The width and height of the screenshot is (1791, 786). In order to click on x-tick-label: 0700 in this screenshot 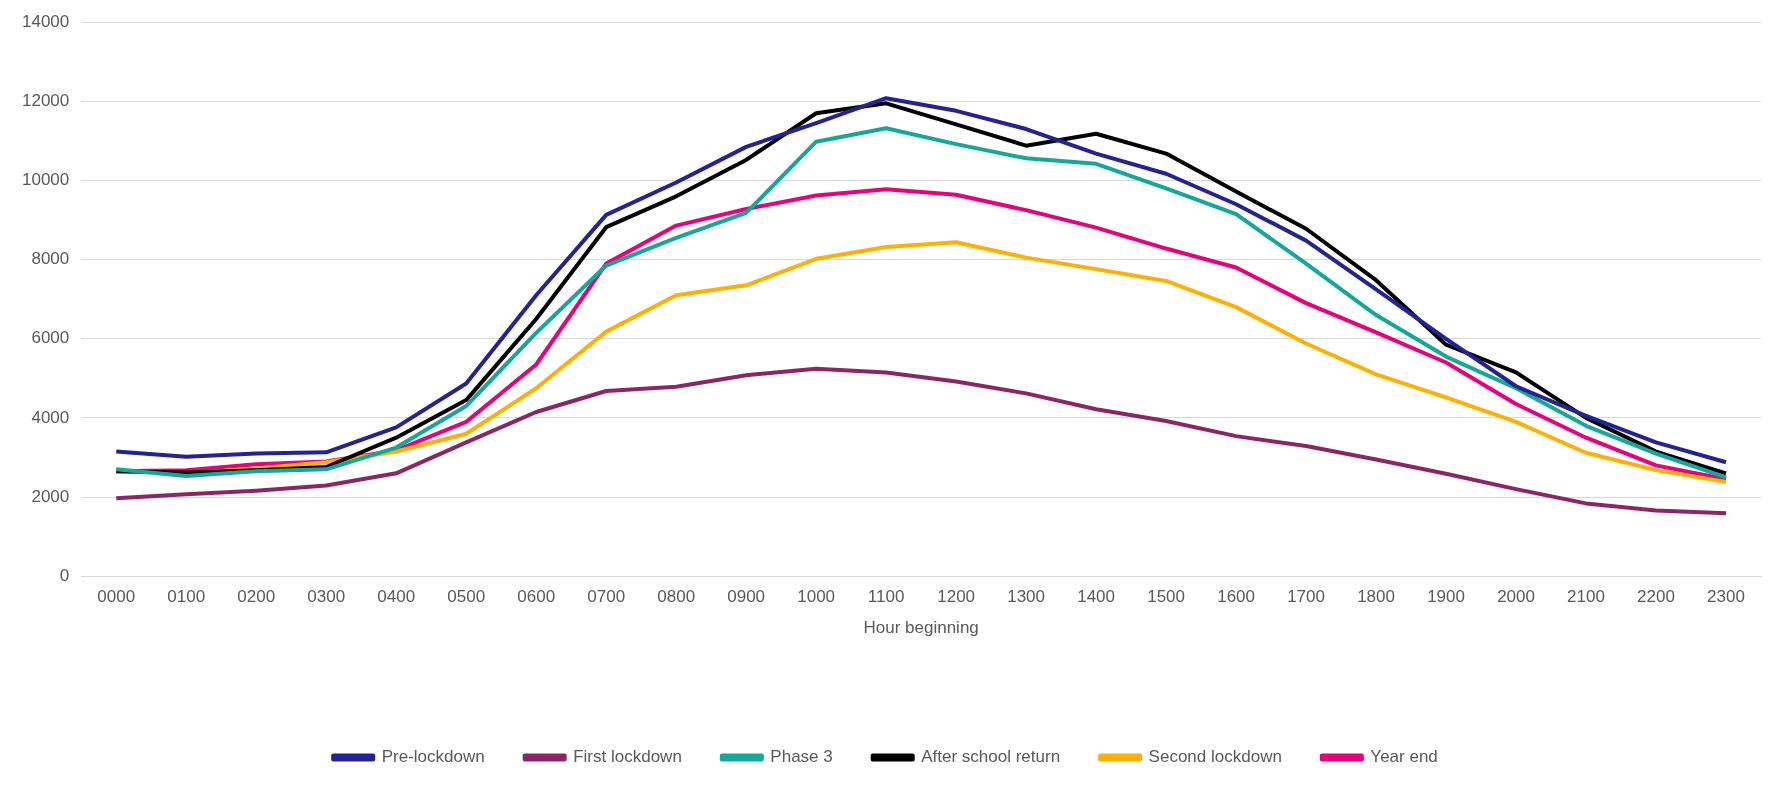, I will do `click(606, 597)`.